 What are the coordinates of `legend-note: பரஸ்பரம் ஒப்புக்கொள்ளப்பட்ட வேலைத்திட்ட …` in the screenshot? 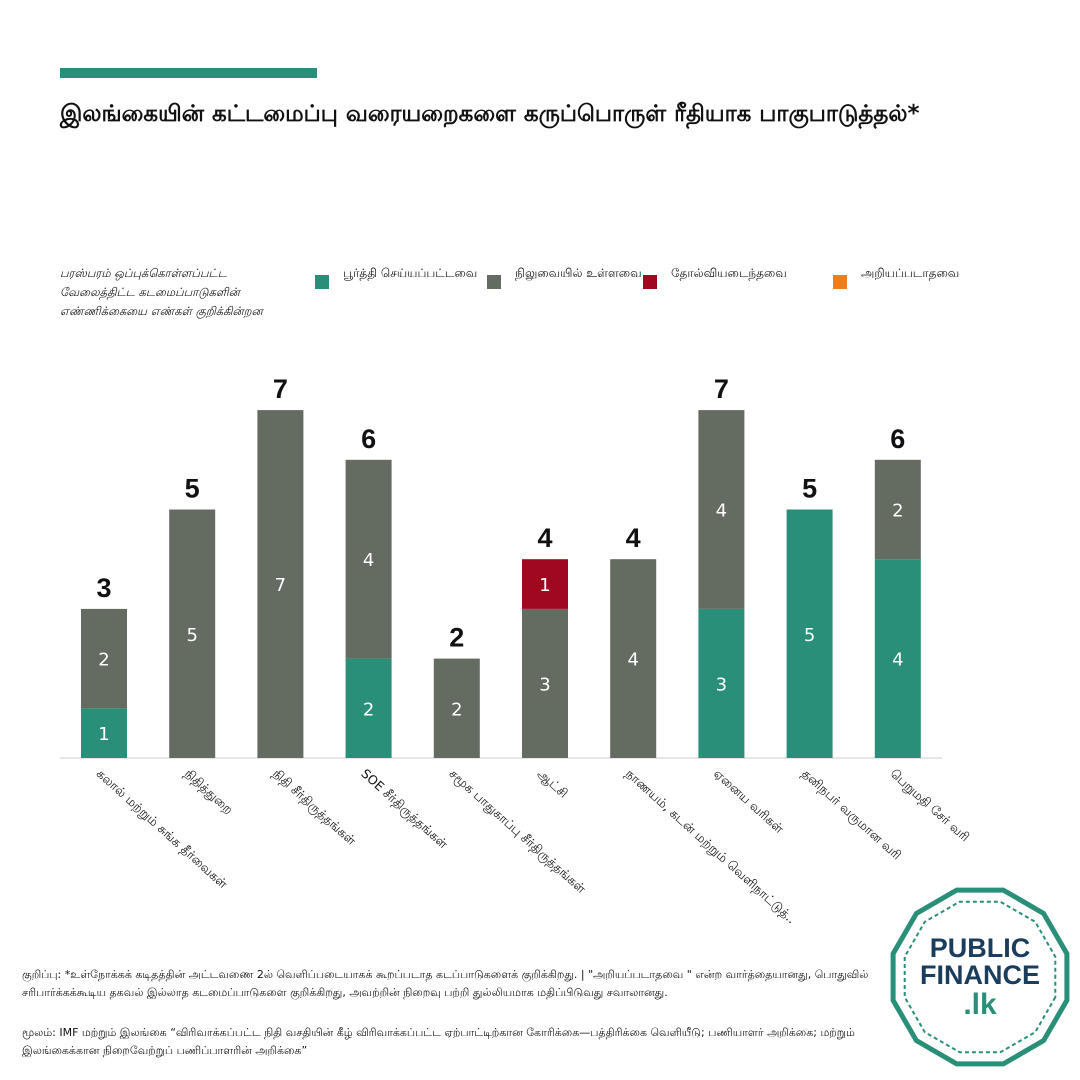 It's located at (161, 292).